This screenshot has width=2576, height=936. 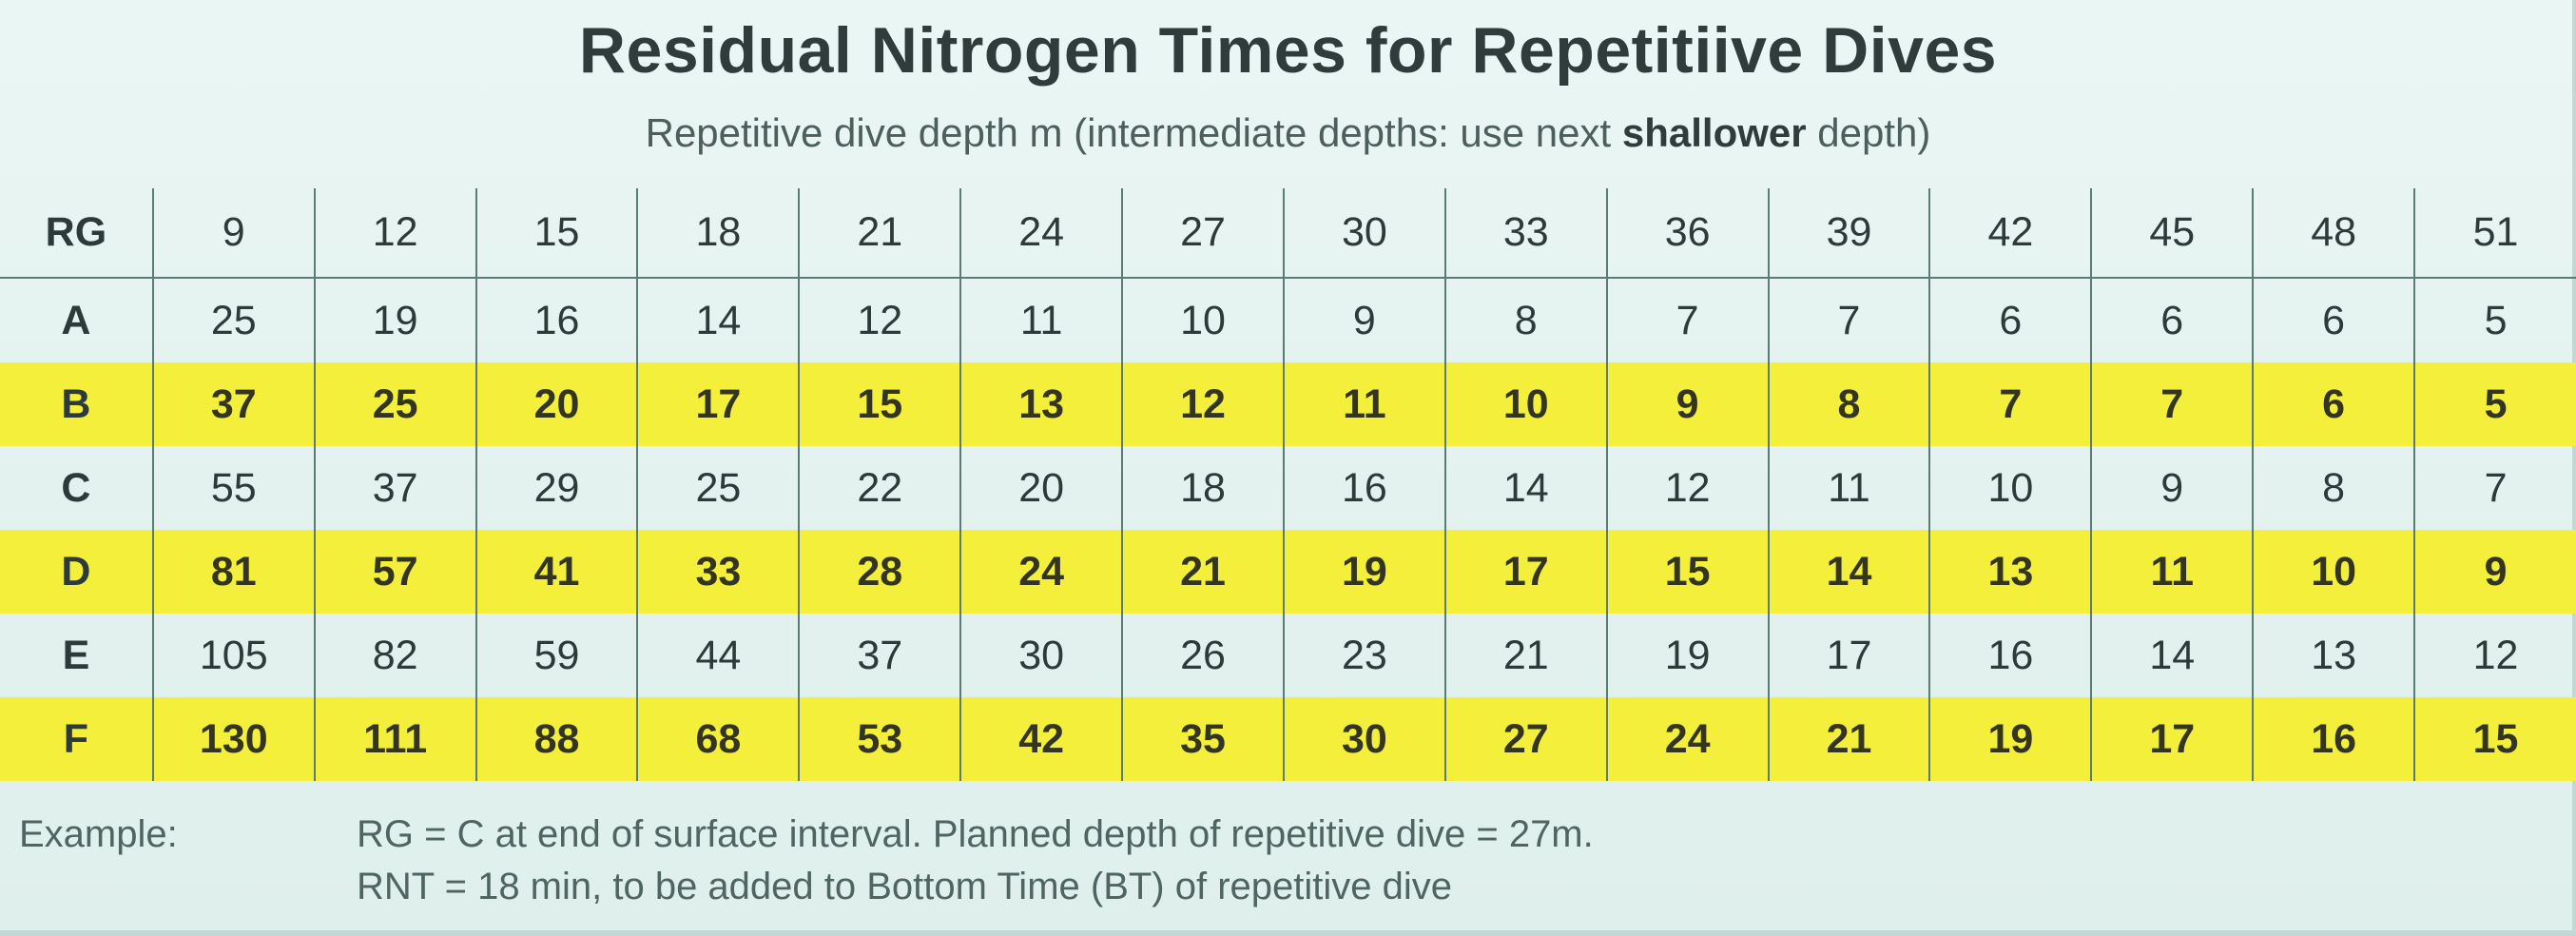 I want to click on rnt-value-cell: 81, so click(x=233, y=572).